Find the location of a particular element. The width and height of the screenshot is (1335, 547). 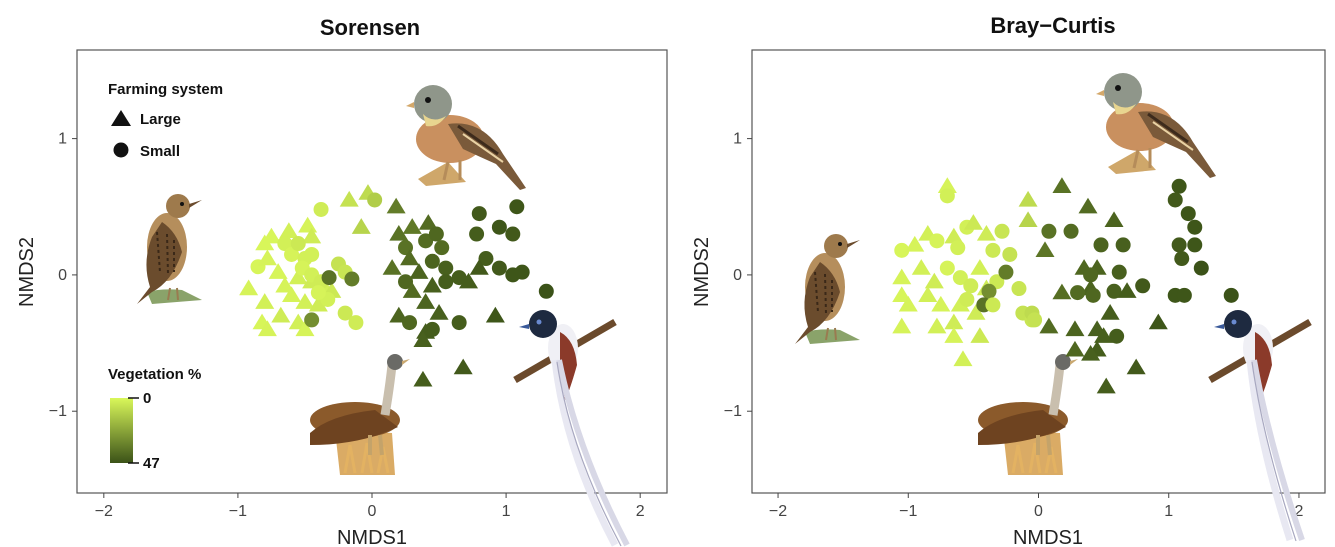

bunting-illustration is located at coordinates (1156, 125).